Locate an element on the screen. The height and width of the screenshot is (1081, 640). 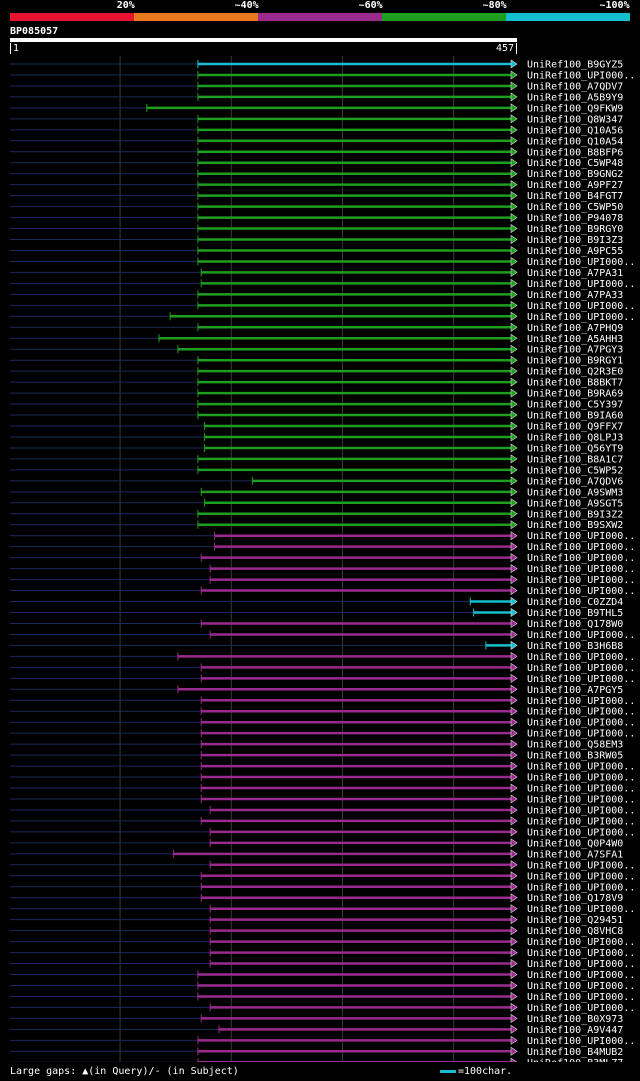
hit-row: UniRef100_A9SWM3 is located at coordinates (316, 492).